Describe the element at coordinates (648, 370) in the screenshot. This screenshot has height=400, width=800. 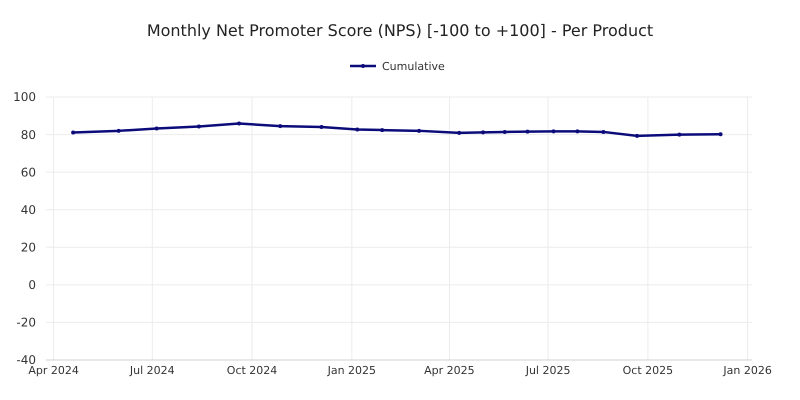
I see `x-tick-label: Oct 2025` at that location.